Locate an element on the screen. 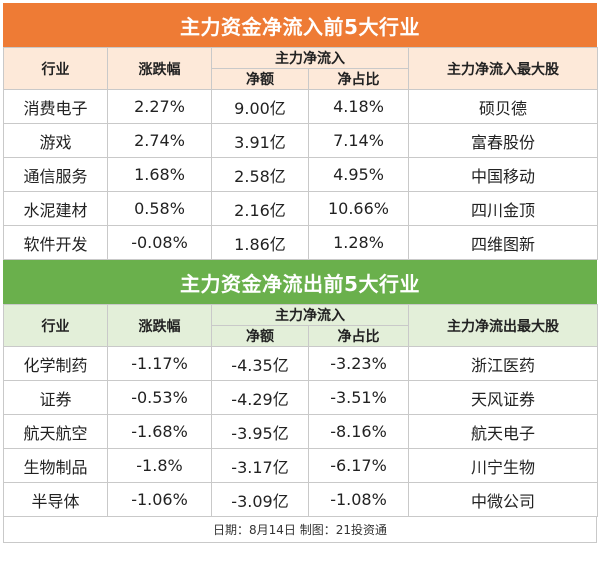 This screenshot has width=600, height=572. ratio-cell: -3.51% is located at coordinates (358, 397).